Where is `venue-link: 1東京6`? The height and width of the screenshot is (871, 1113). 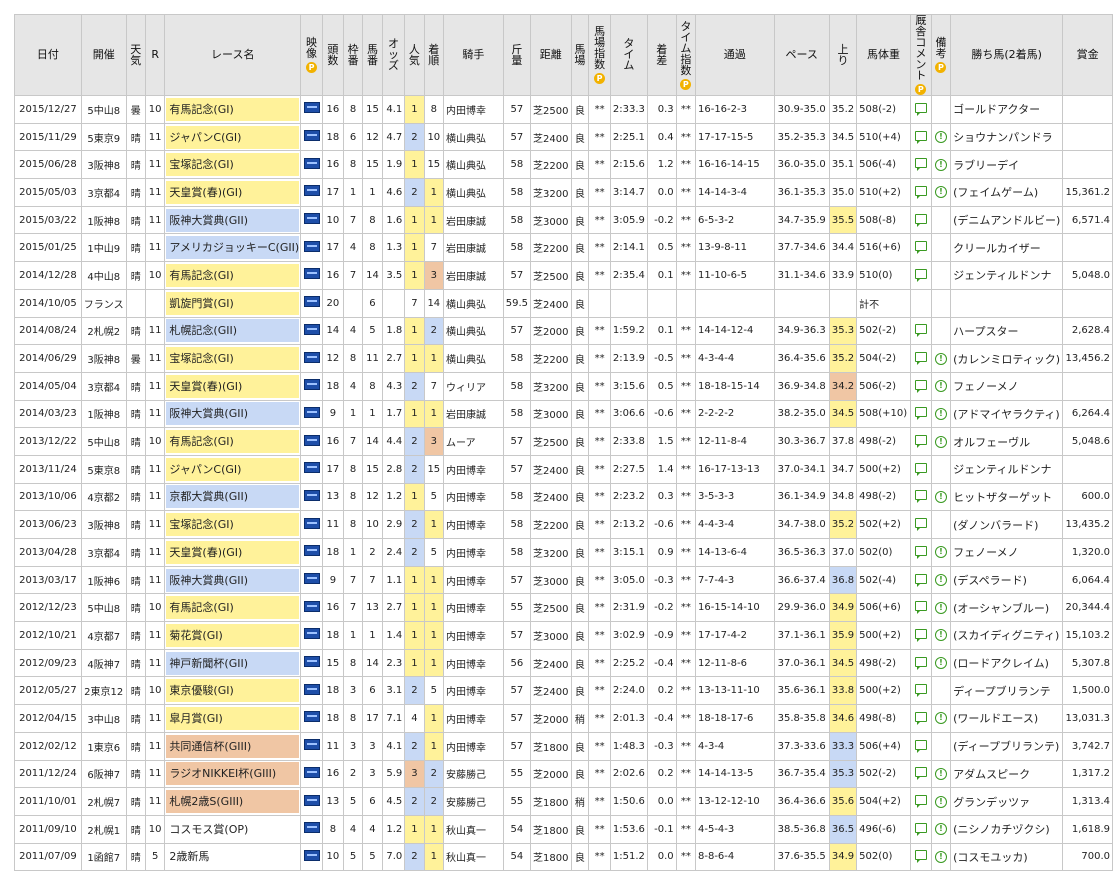 venue-link: 1東京6 is located at coordinates (103, 746).